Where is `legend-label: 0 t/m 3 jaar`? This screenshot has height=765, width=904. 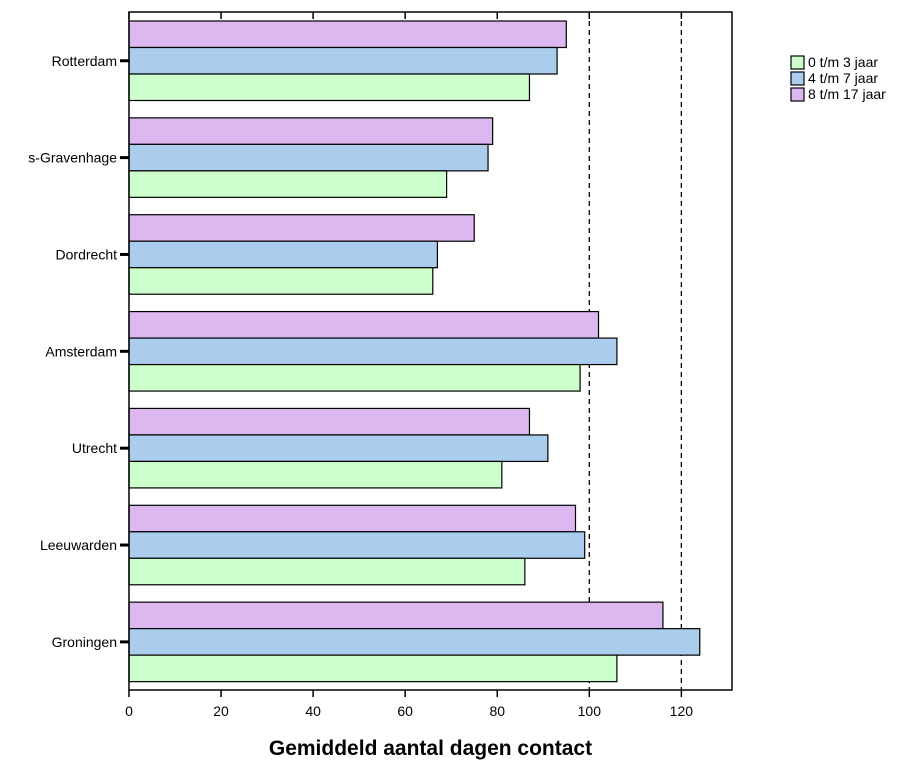 legend-label: 0 t/m 3 jaar is located at coordinates (843, 62).